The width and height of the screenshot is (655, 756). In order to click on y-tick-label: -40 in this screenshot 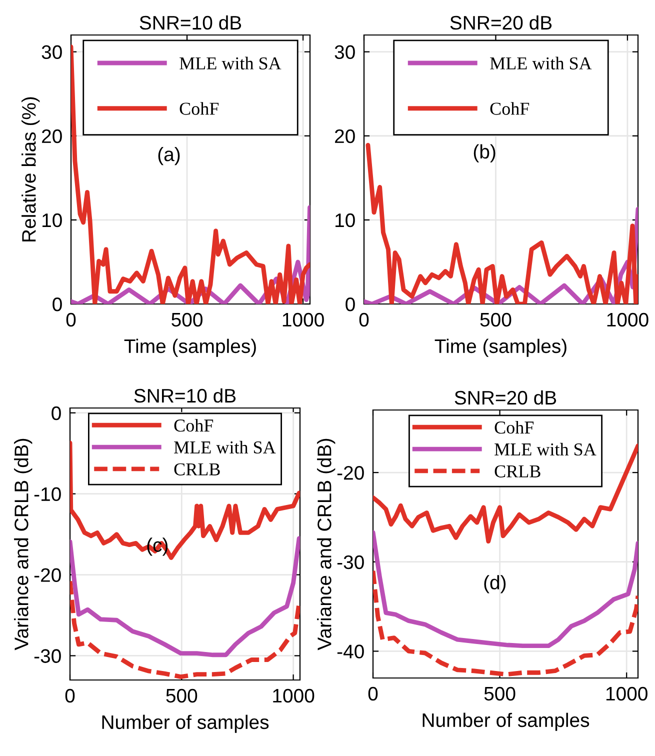, I will do `click(350, 651)`.